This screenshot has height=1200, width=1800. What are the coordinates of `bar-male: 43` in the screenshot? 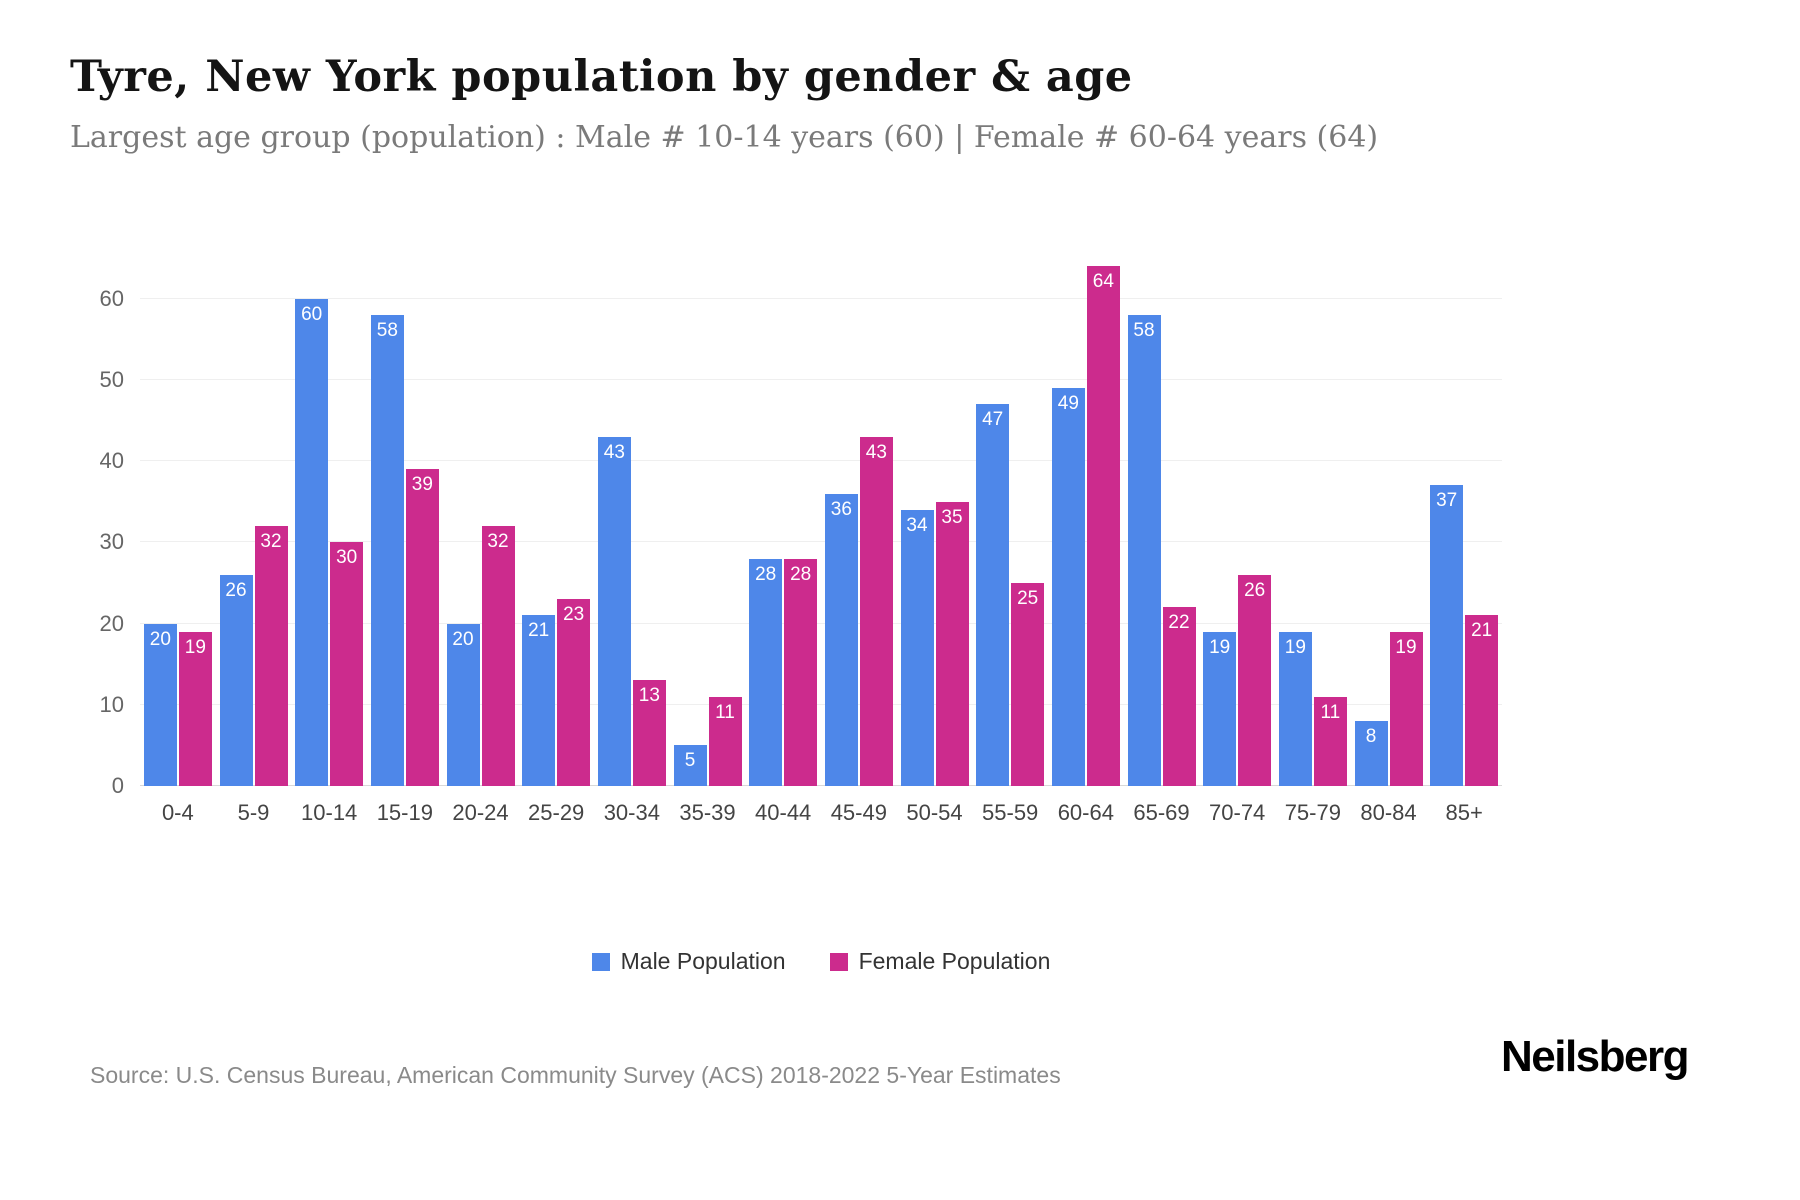 It's located at (614, 611).